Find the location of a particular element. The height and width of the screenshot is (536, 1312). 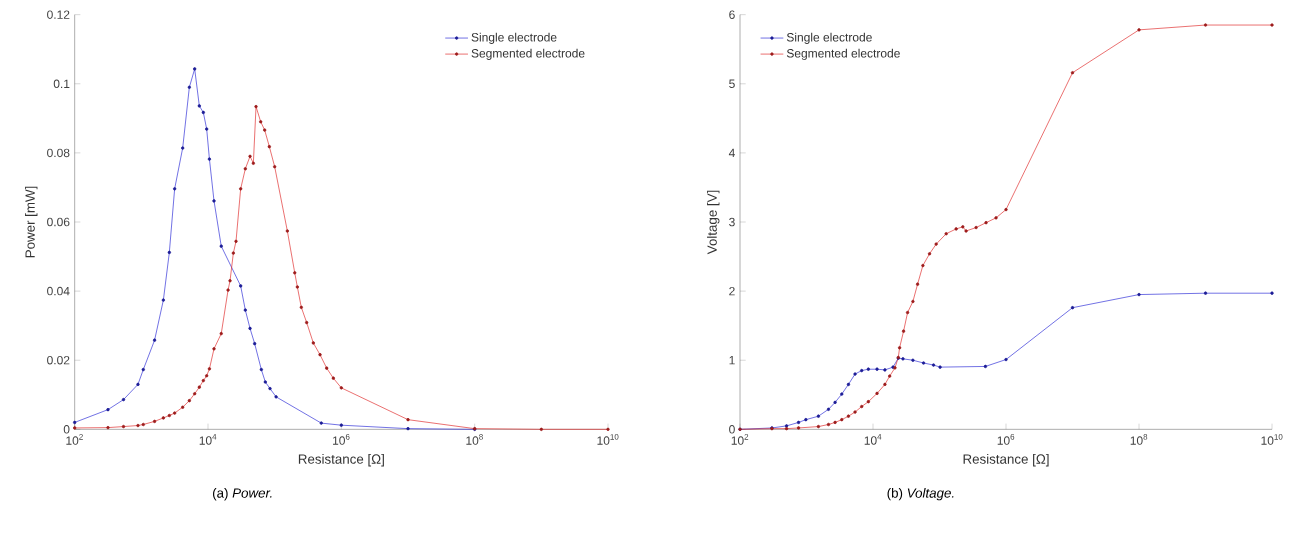

y-tick-label: 0.08 is located at coordinates (58, 153).